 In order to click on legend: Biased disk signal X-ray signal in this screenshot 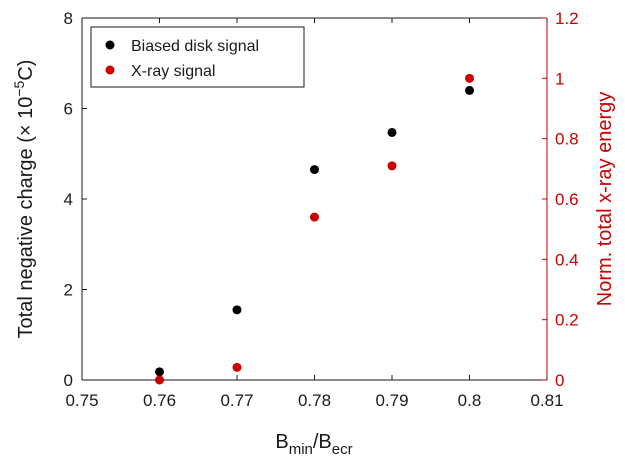, I will do `click(197, 57)`.